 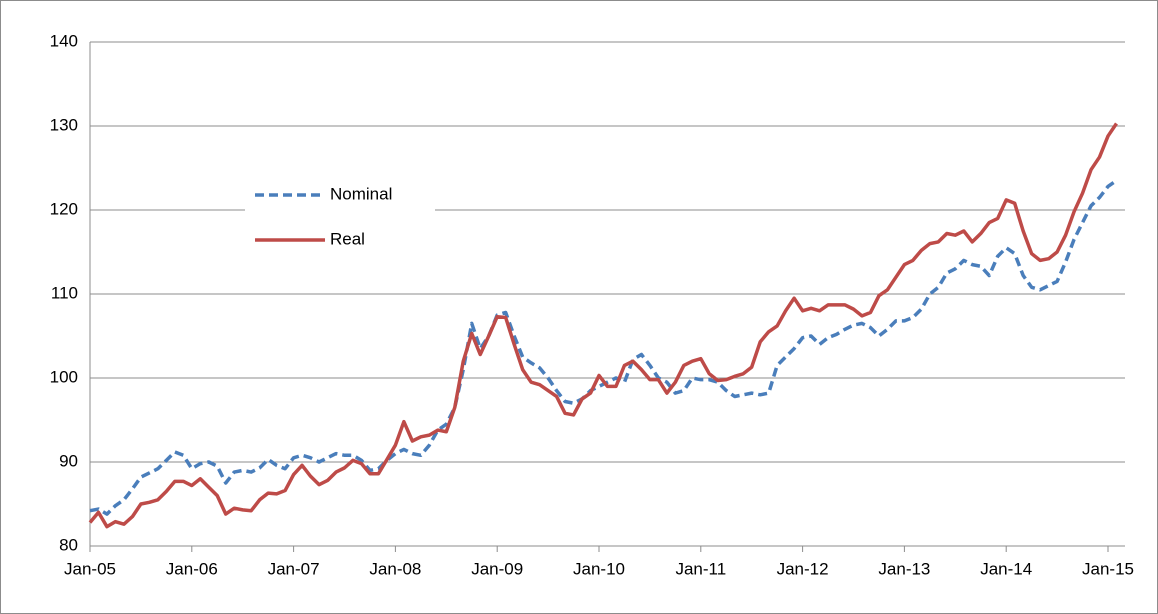 I want to click on y-tick-label: 100, so click(x=64, y=376).